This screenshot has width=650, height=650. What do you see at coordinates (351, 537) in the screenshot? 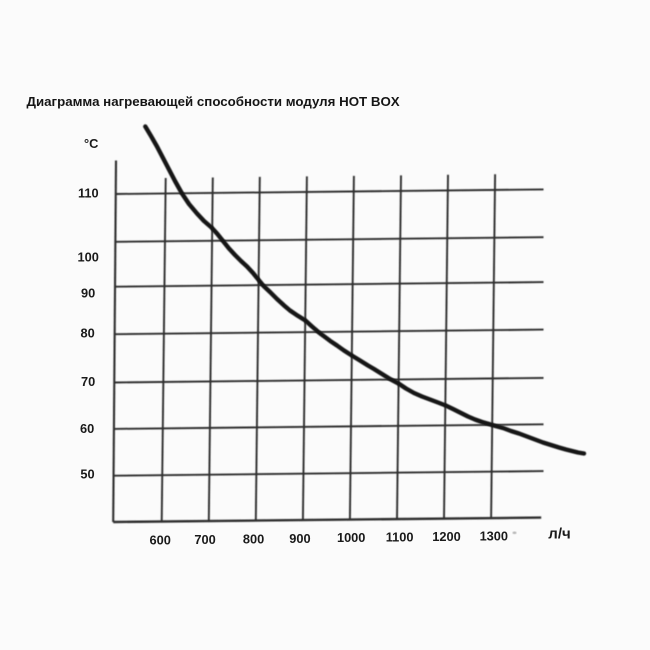
I see `svg-text: 1000` at bounding box center [351, 537].